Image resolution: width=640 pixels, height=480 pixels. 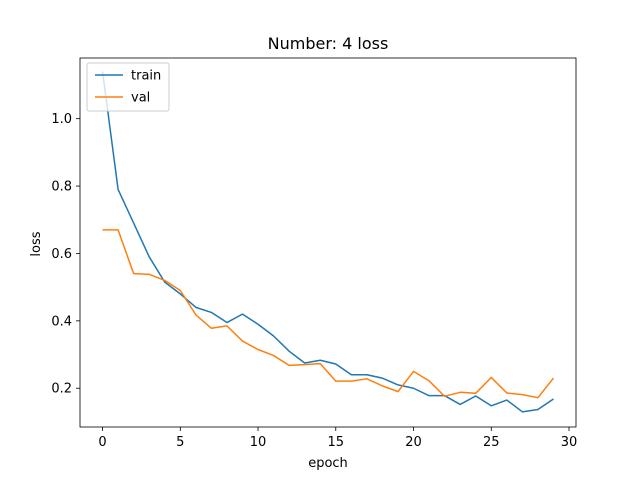 I want to click on x-tick-label: 15, so click(x=336, y=442).